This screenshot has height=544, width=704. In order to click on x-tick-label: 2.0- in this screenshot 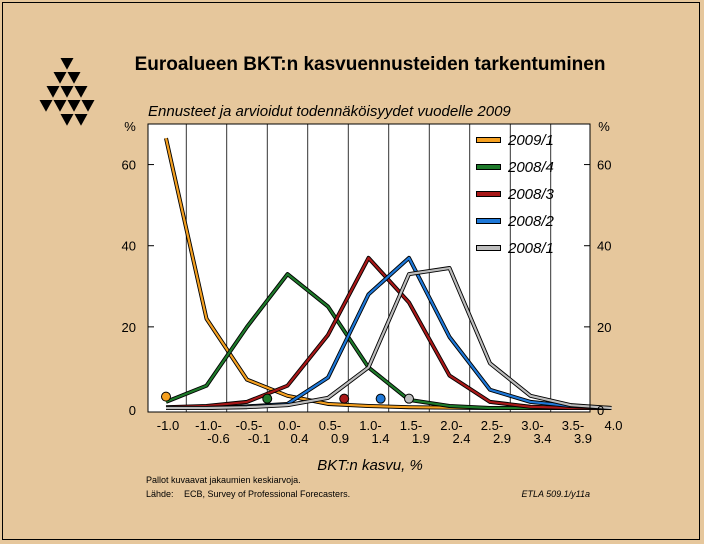, I will do `click(451, 425)`.